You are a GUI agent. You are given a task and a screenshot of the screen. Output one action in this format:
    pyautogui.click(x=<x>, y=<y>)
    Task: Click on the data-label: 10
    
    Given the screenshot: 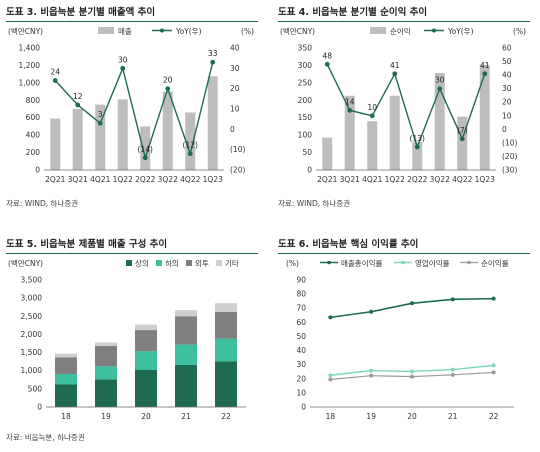 What is the action you would take?
    pyautogui.click(x=372, y=107)
    